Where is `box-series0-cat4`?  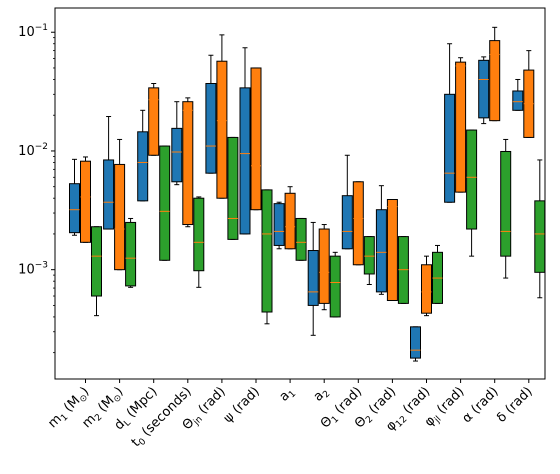
box-series0-cat4 is located at coordinates (211, 114).